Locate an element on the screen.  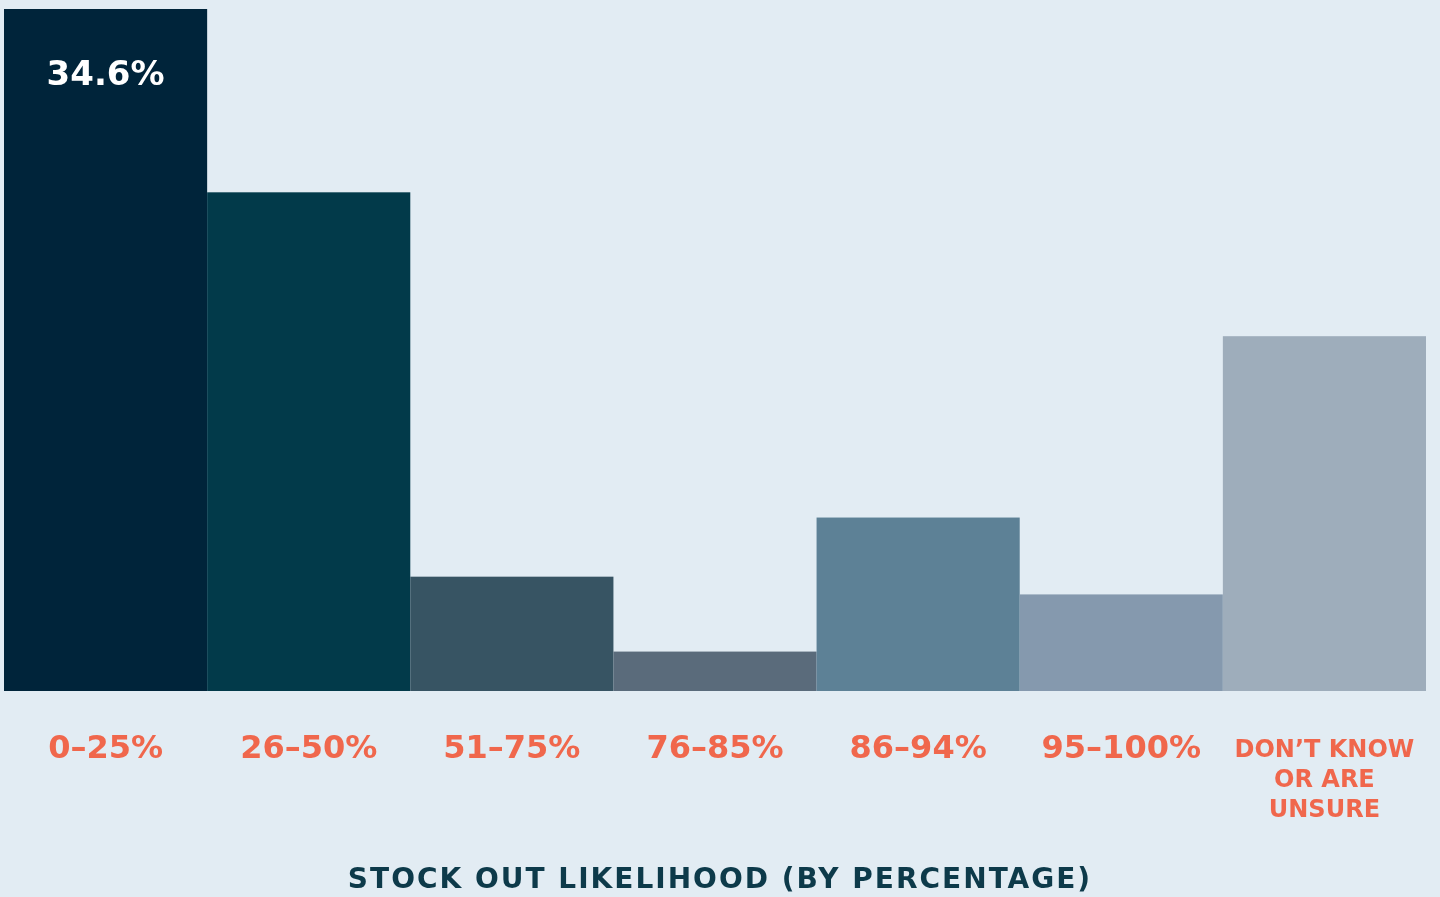
data-label: 34.6% is located at coordinates (105, 73).